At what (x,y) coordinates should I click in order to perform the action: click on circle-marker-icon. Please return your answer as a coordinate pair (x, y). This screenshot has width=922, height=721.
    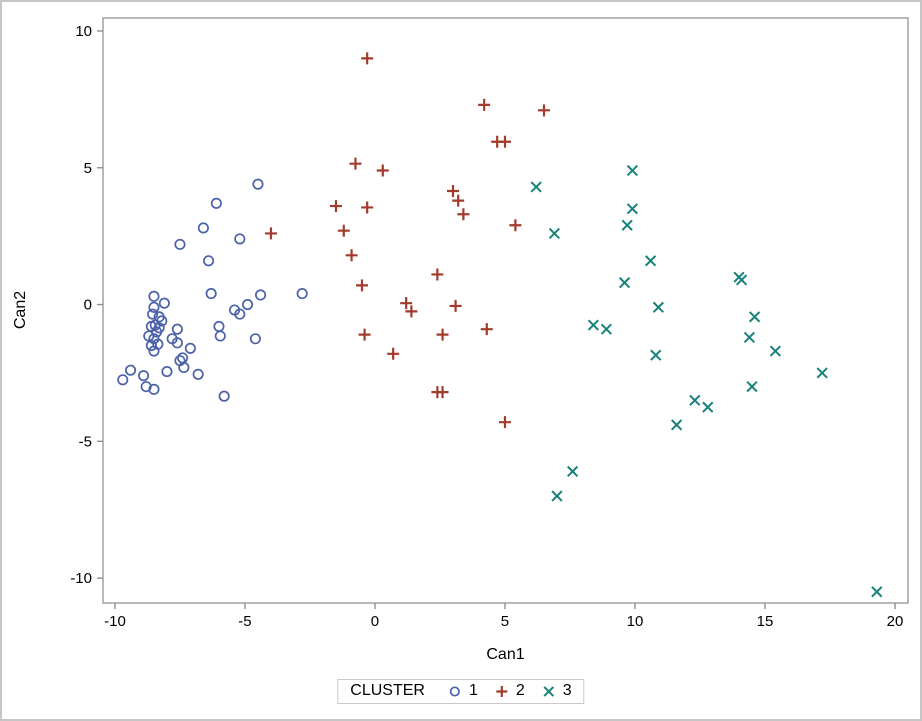
    Looking at the image, I should click on (454, 691).